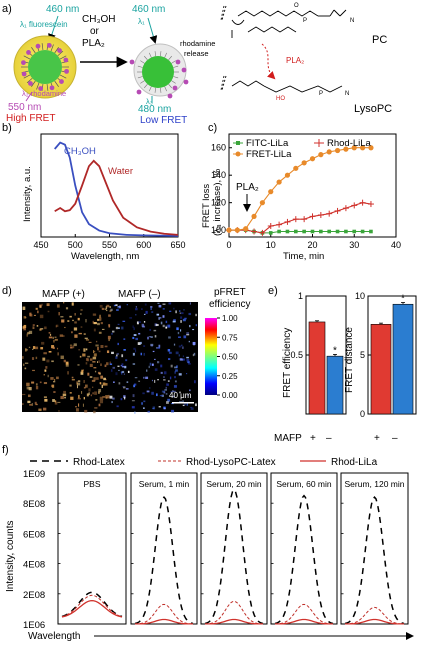 This screenshot has width=423, height=645. I want to click on f-subplot-title: Serum, 120 min, so click(375, 484).